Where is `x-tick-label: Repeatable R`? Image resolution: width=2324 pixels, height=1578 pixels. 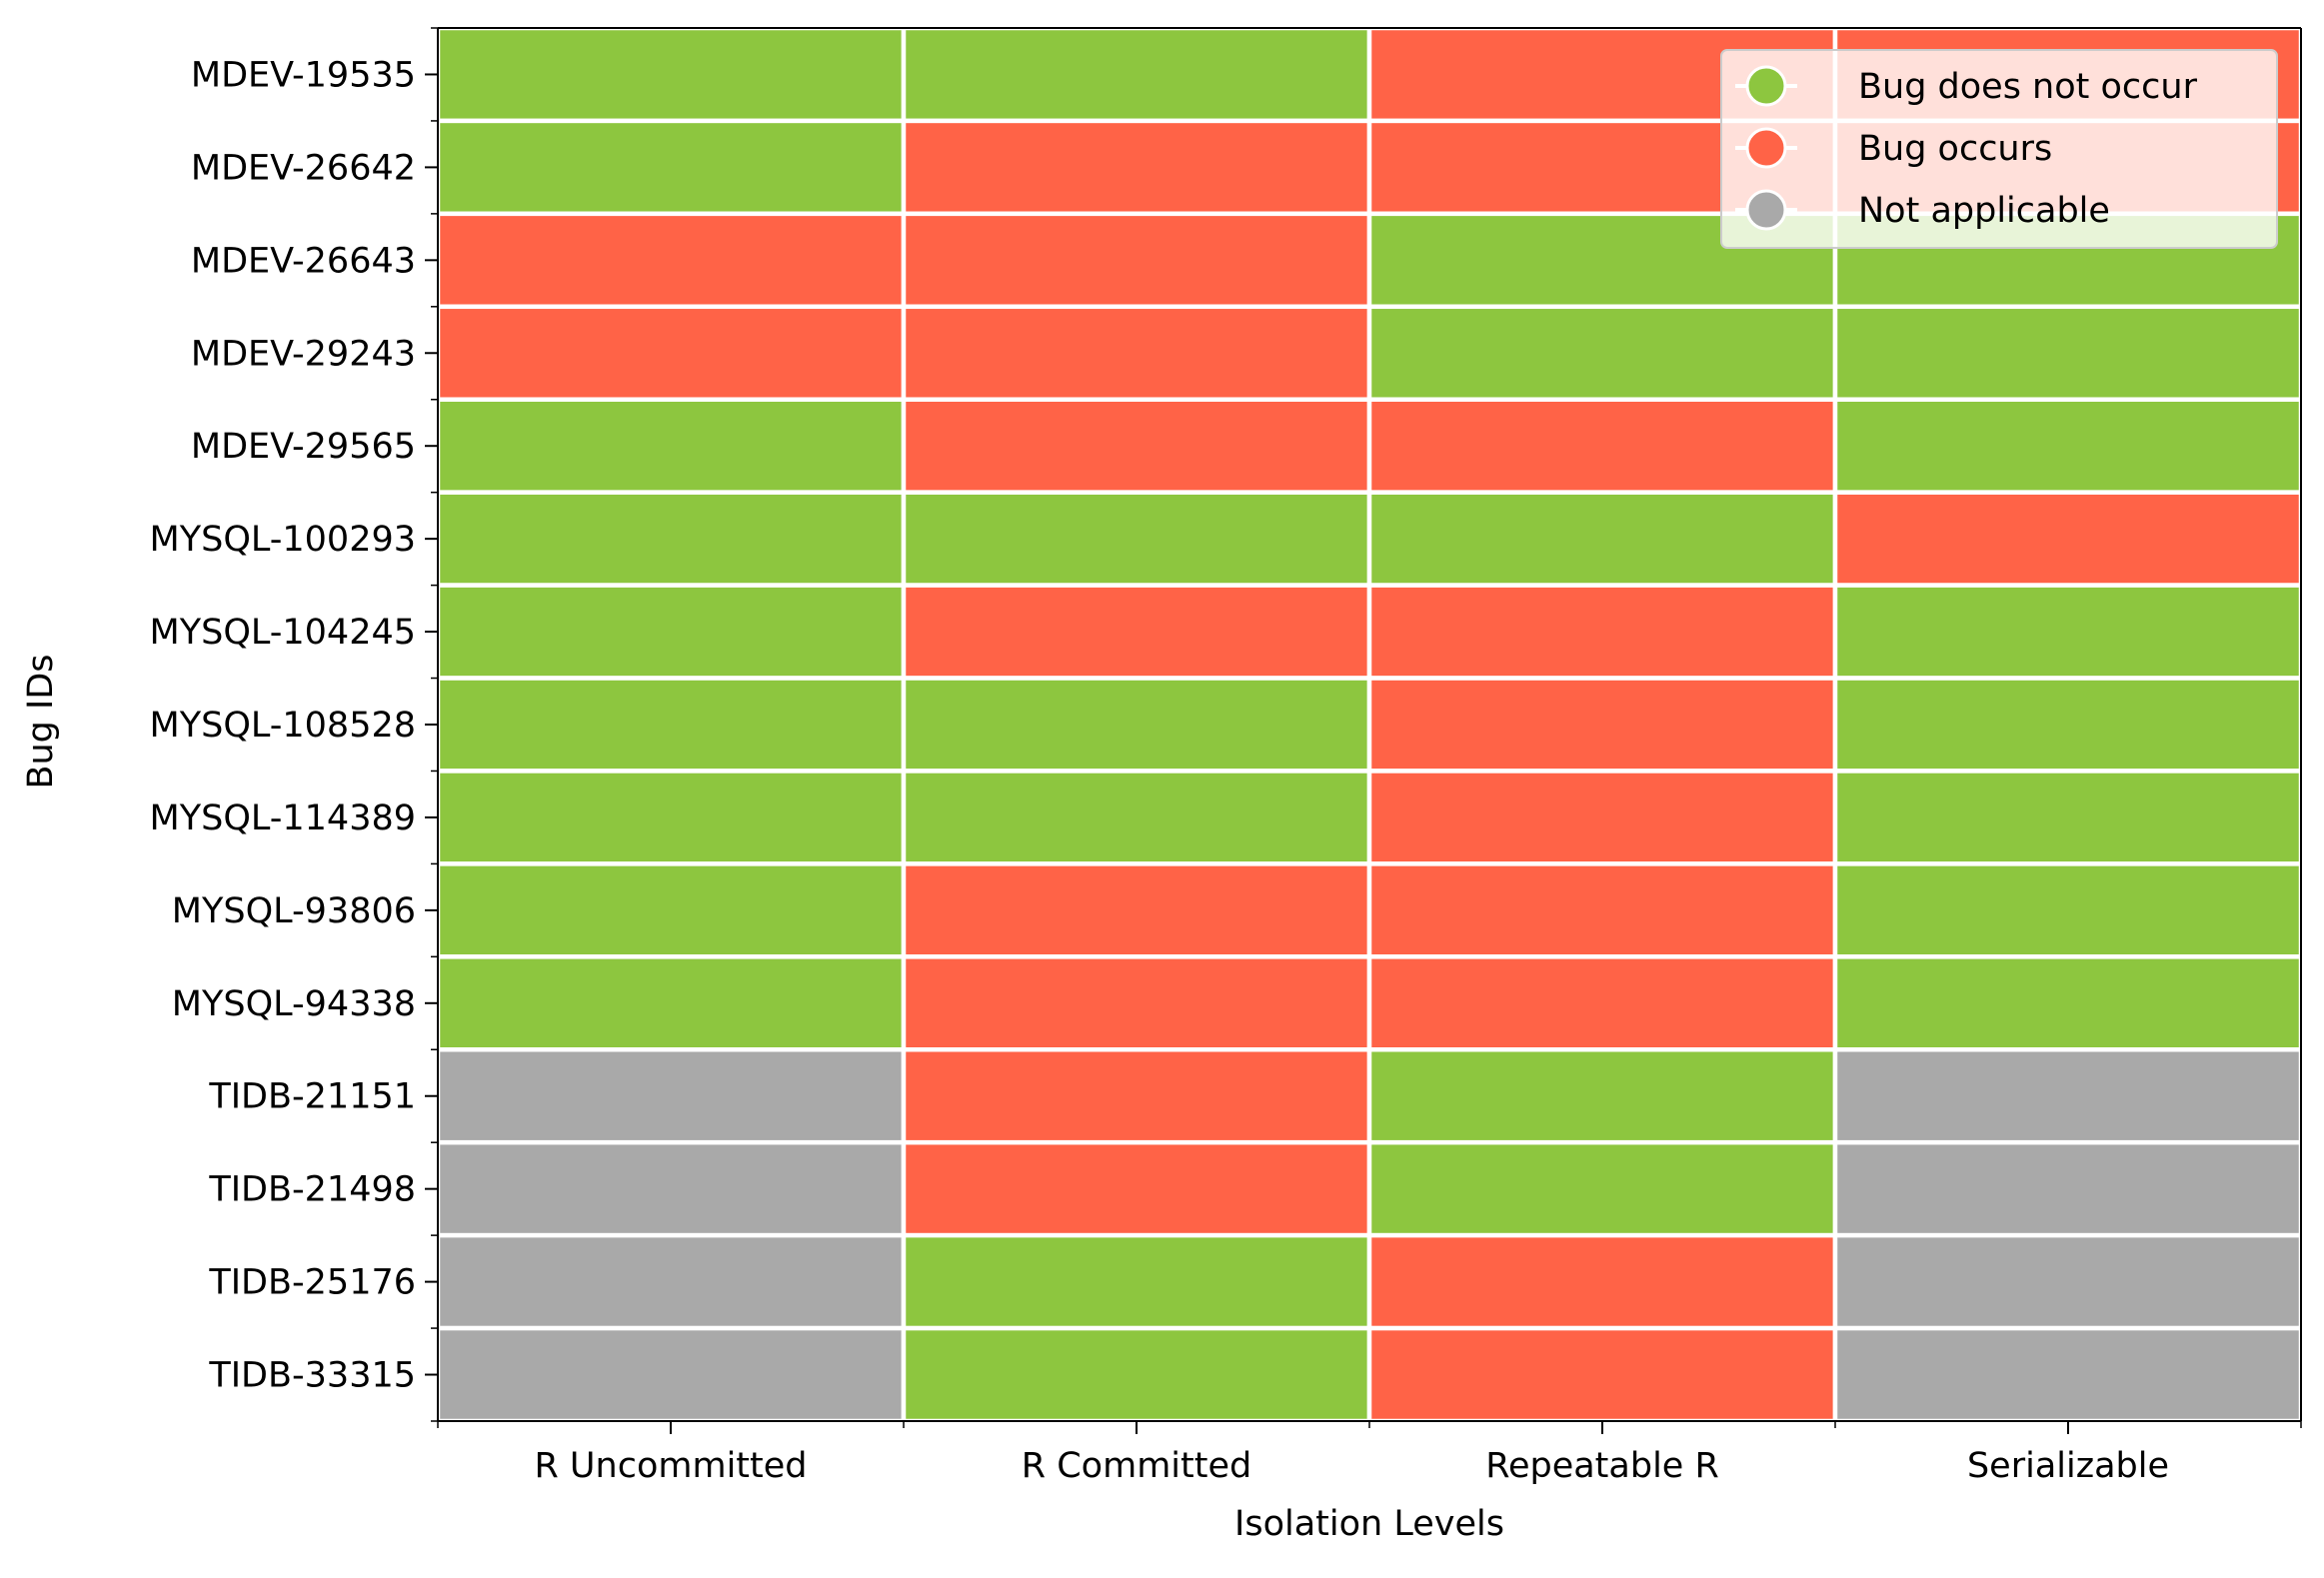
x-tick-label: Repeatable R is located at coordinates (1602, 1466).